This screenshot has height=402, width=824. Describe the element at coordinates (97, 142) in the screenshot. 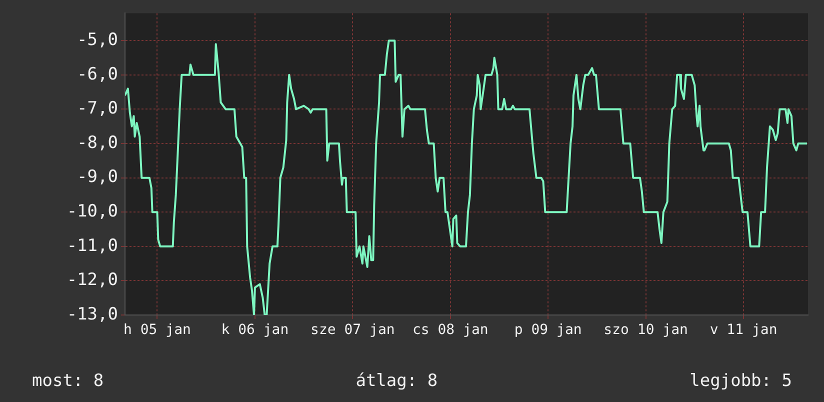

I see `y-tick-label: -8,0` at that location.